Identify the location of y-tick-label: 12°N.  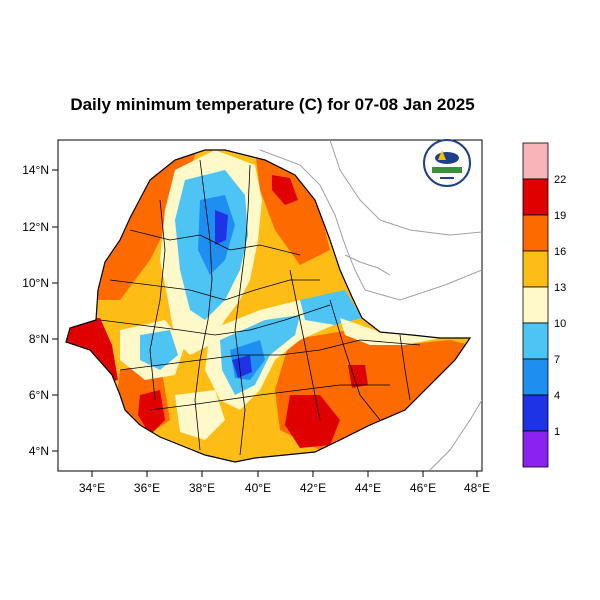
(35, 227).